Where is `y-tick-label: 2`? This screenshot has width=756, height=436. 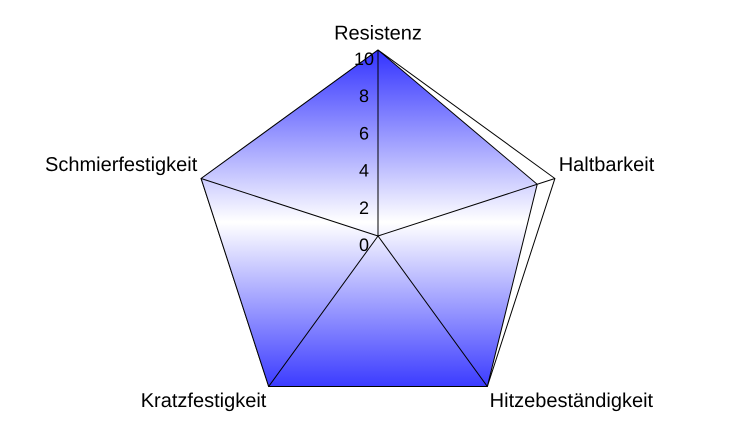
y-tick-label: 2 is located at coordinates (364, 208).